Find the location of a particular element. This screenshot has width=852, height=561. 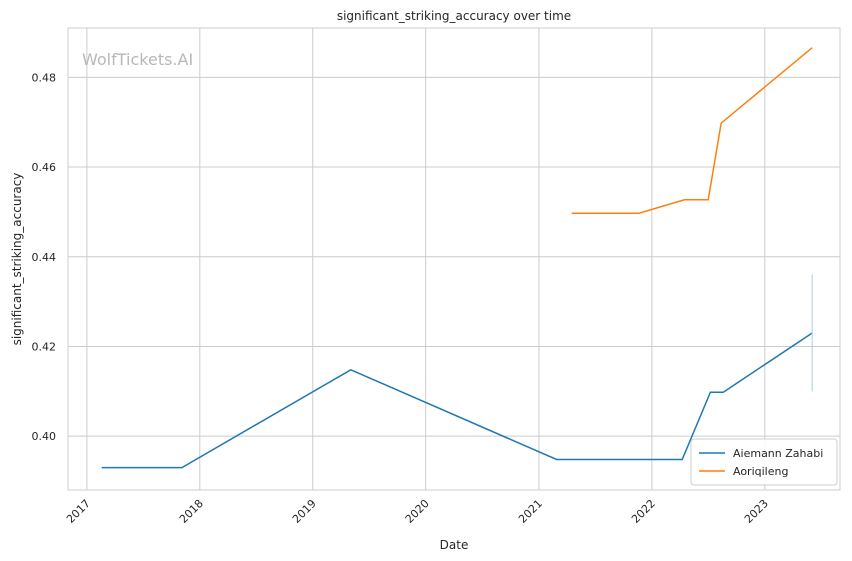

watermark: WolfTickets.AI is located at coordinates (137, 59).